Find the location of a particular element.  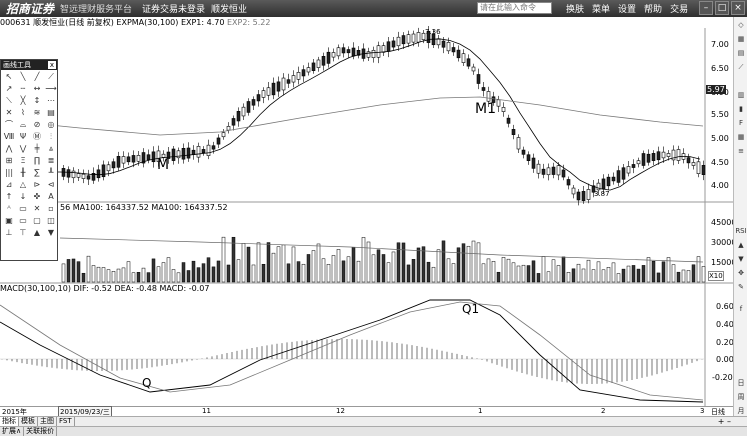

draw-tool-icon: ╳ is located at coordinates (23, 100).